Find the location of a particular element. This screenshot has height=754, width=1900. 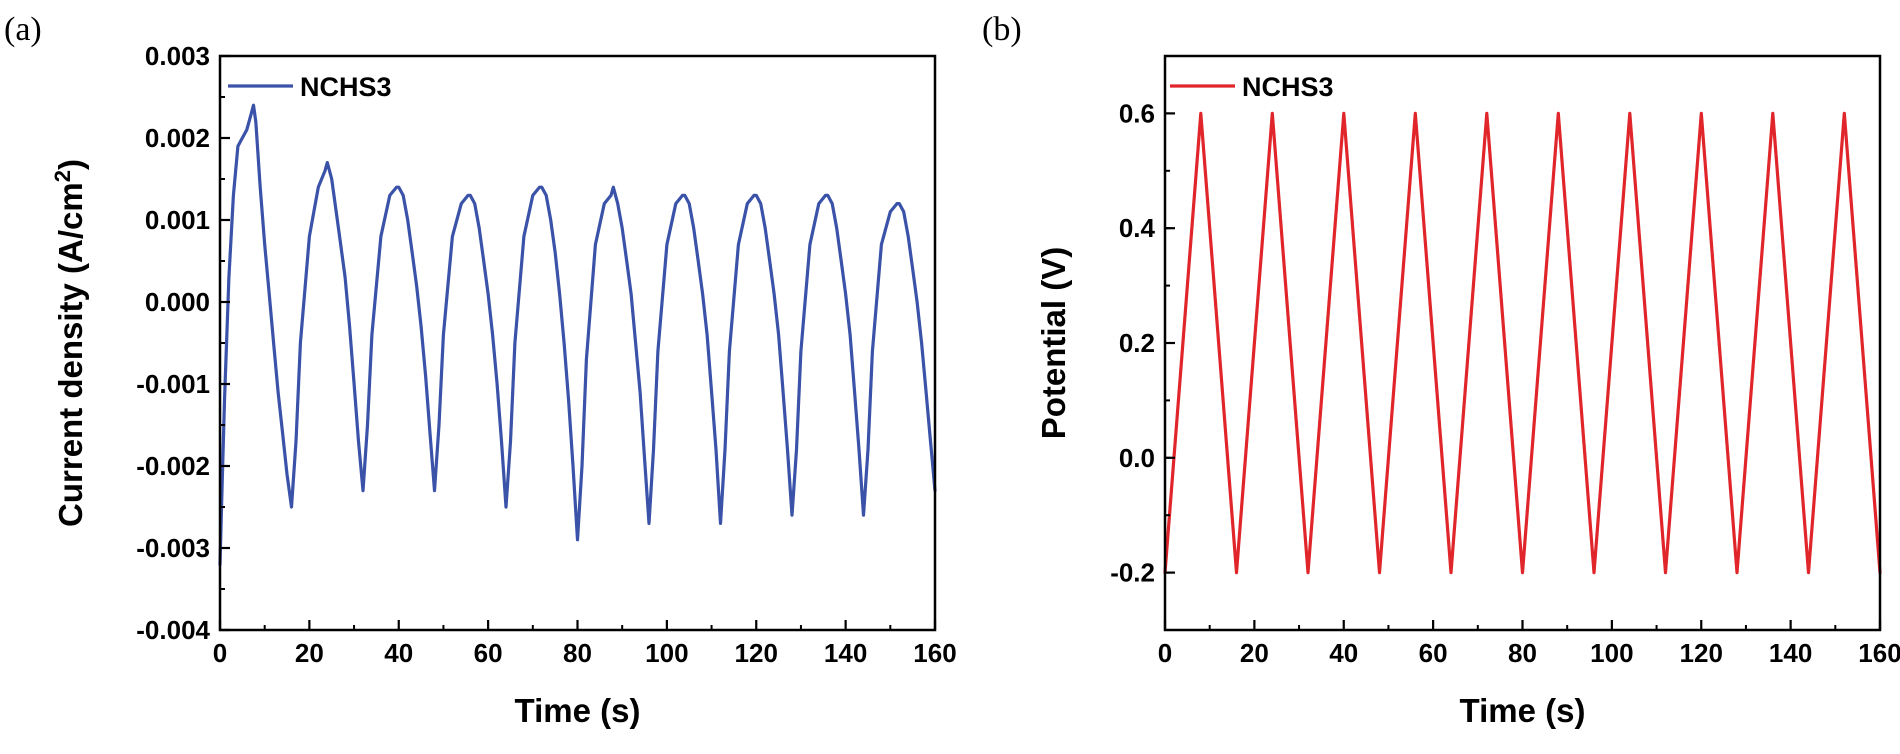

chart-b-y-axis-title: Potential (V) is located at coordinates (1053, 343).